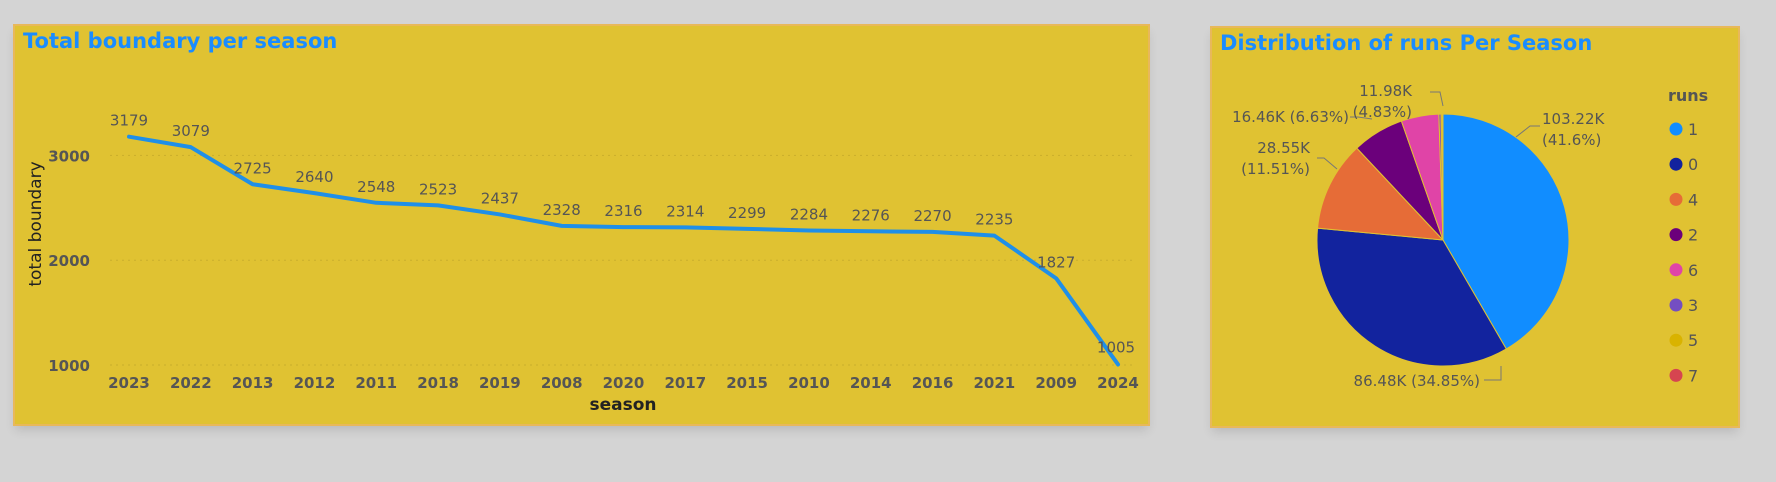 The image size is (1776, 482). What do you see at coordinates (1693, 305) in the screenshot?
I see `legend-item-label: 3` at bounding box center [1693, 305].